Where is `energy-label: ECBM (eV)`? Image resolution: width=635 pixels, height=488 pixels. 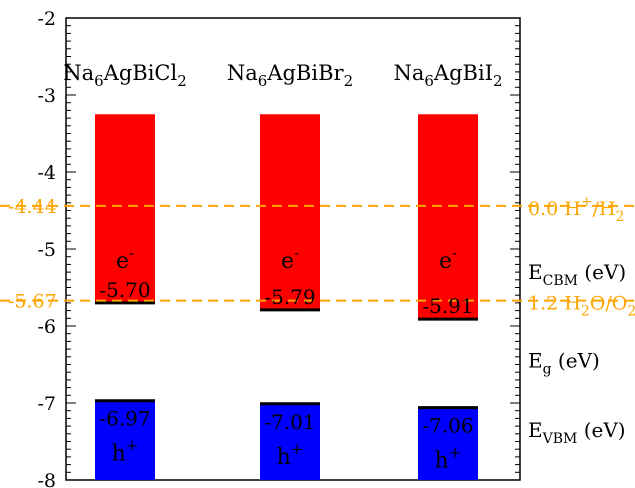
energy-label: ECBM (eV) is located at coordinates (577, 274).